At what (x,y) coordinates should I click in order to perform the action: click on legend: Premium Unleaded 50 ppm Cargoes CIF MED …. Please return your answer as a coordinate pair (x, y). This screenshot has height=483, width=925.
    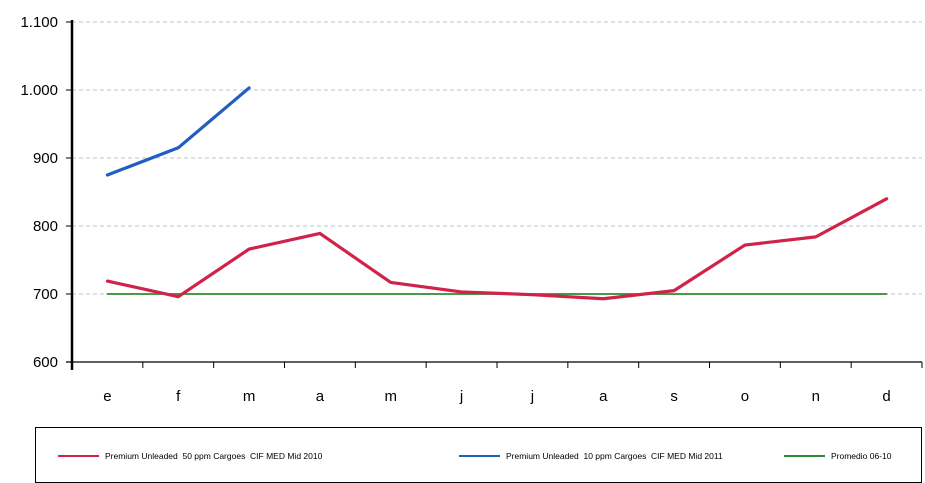
    Looking at the image, I should click on (478, 455).